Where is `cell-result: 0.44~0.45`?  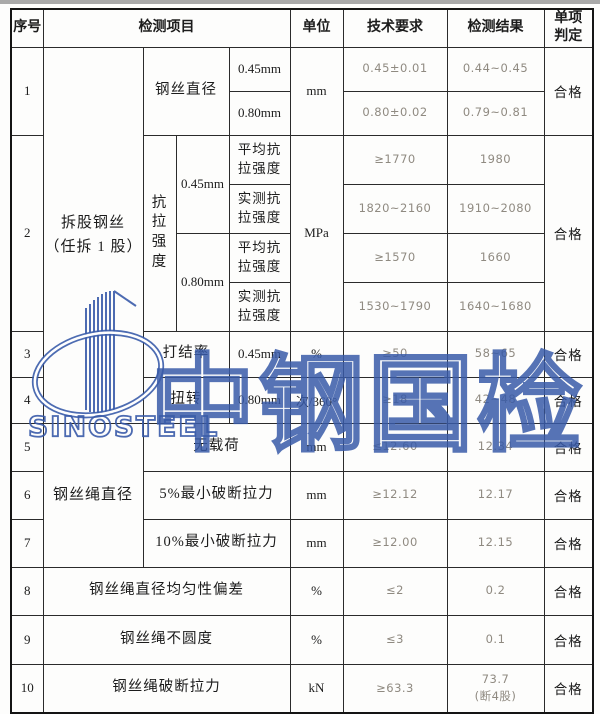
cell-result: 0.44~0.45 is located at coordinates (495, 69).